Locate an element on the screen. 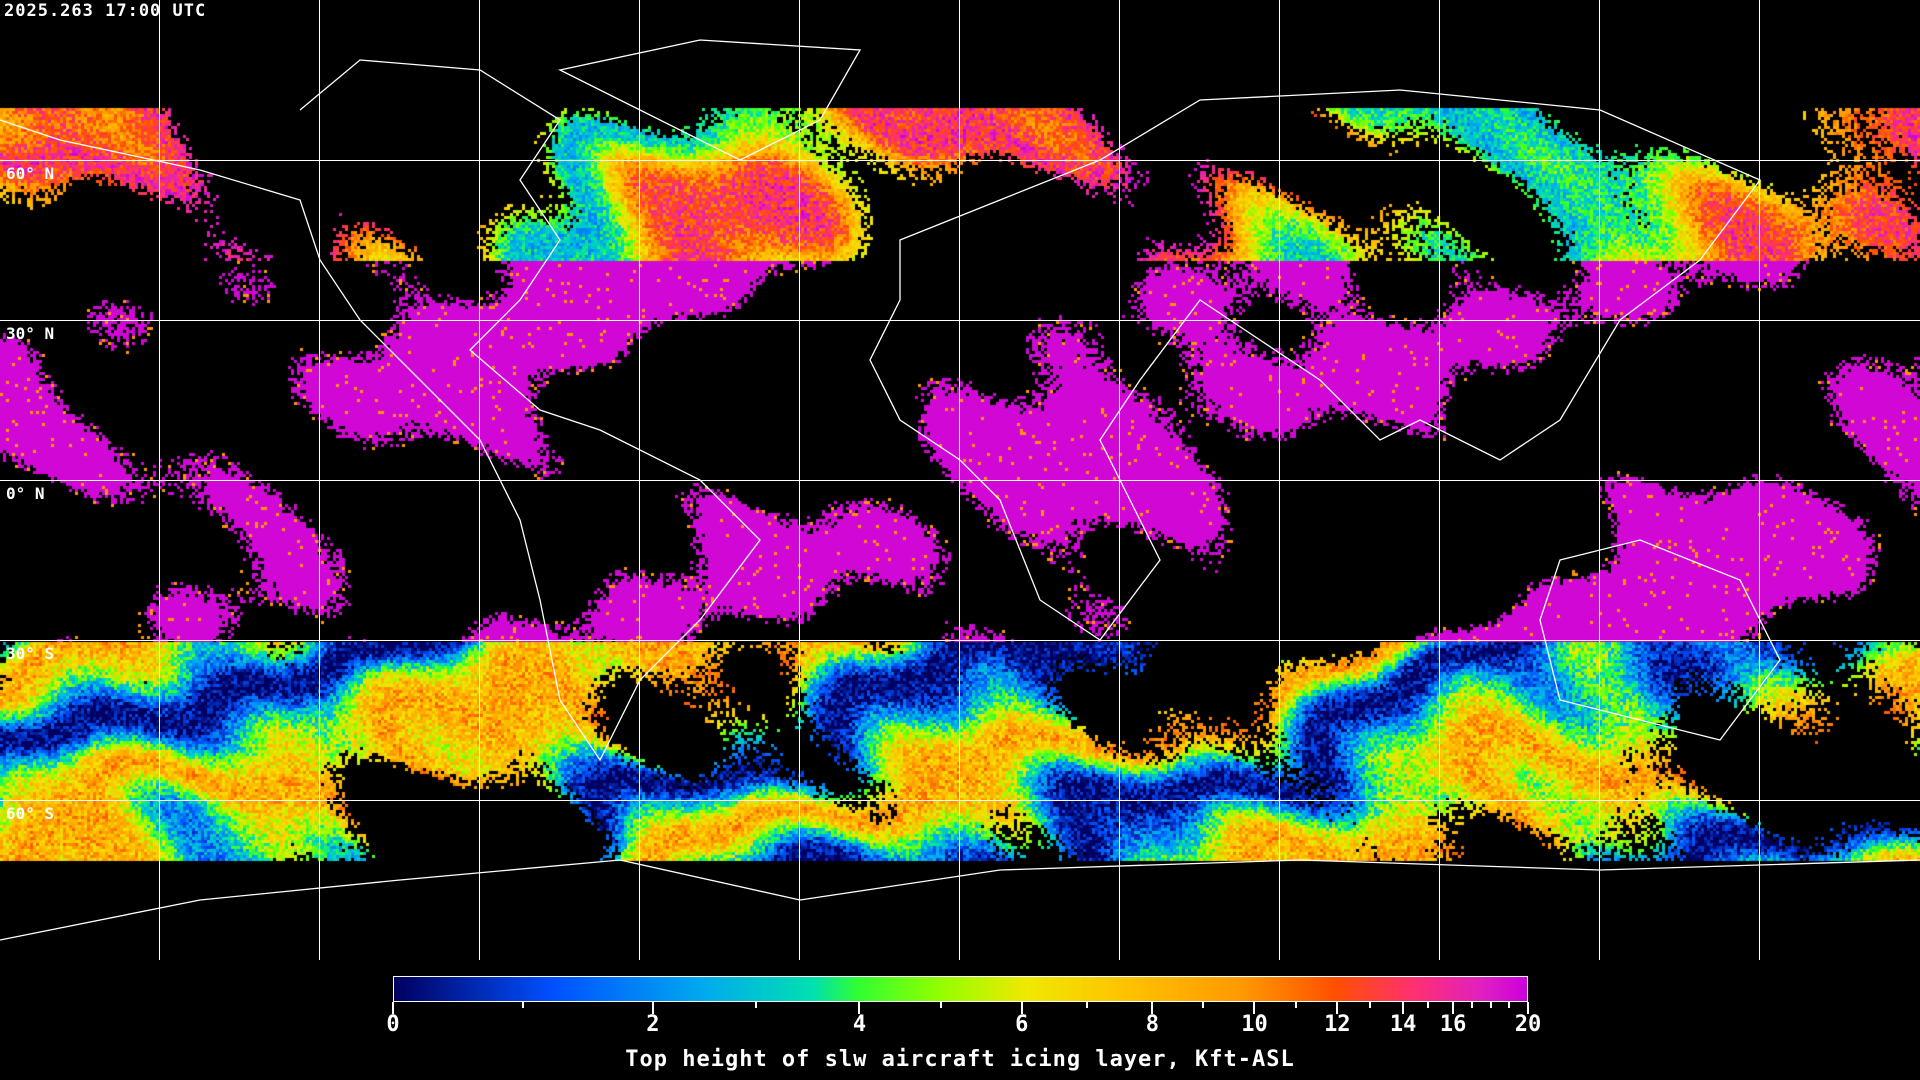 This screenshot has height=1080, width=1920. colorbar-tick-label: 4 is located at coordinates (859, 1024).